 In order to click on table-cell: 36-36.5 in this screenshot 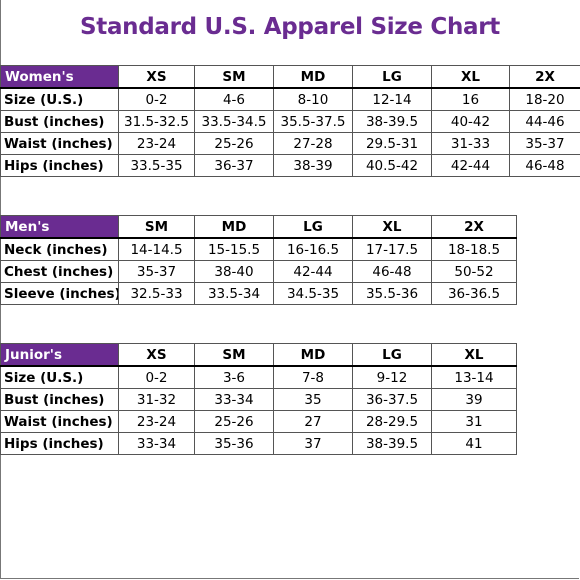, I will do `click(474, 293)`.